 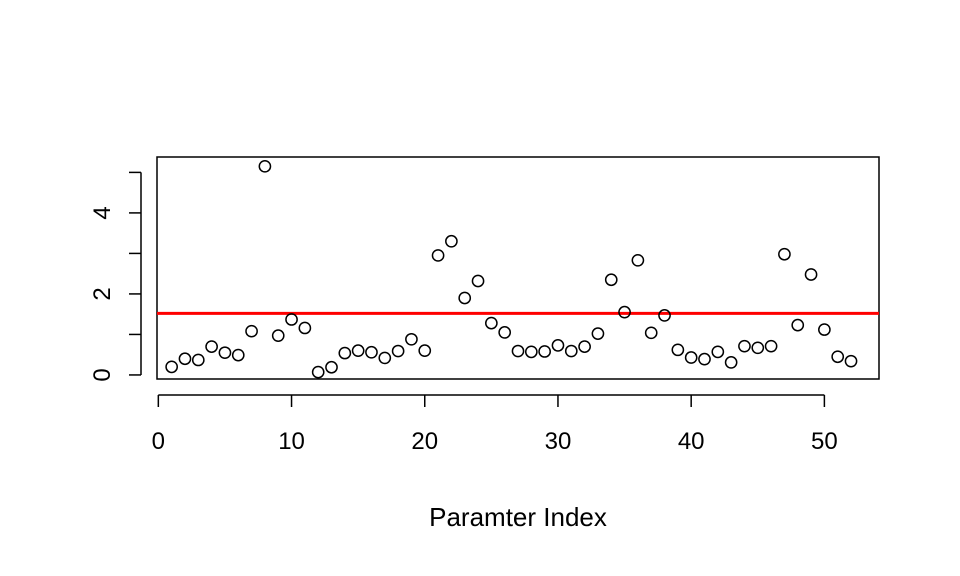 I want to click on x-axis-title: Paramter Index, so click(x=518, y=517).